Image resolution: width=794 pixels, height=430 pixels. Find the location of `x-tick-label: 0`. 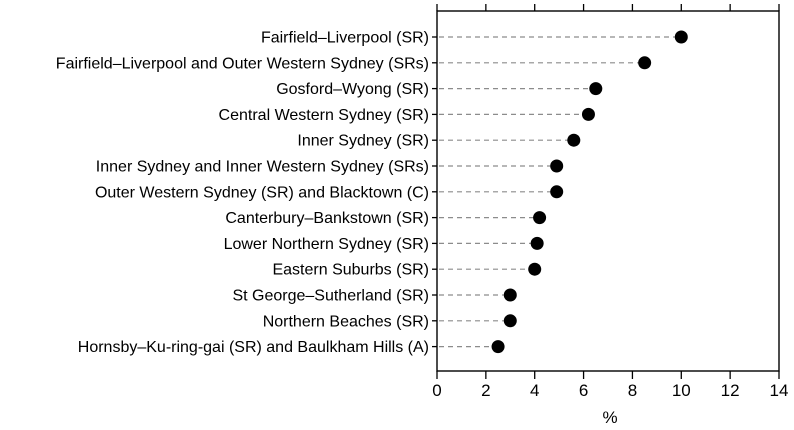

x-tick-label: 0 is located at coordinates (436, 390).